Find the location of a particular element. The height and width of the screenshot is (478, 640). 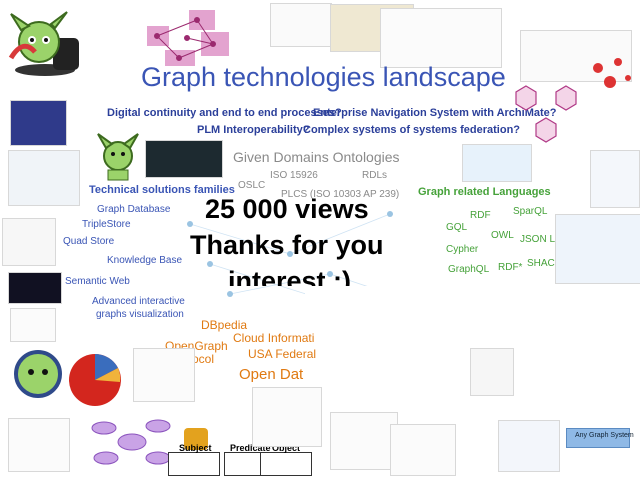

language-item: RDF* is located at coordinates (510, 267).